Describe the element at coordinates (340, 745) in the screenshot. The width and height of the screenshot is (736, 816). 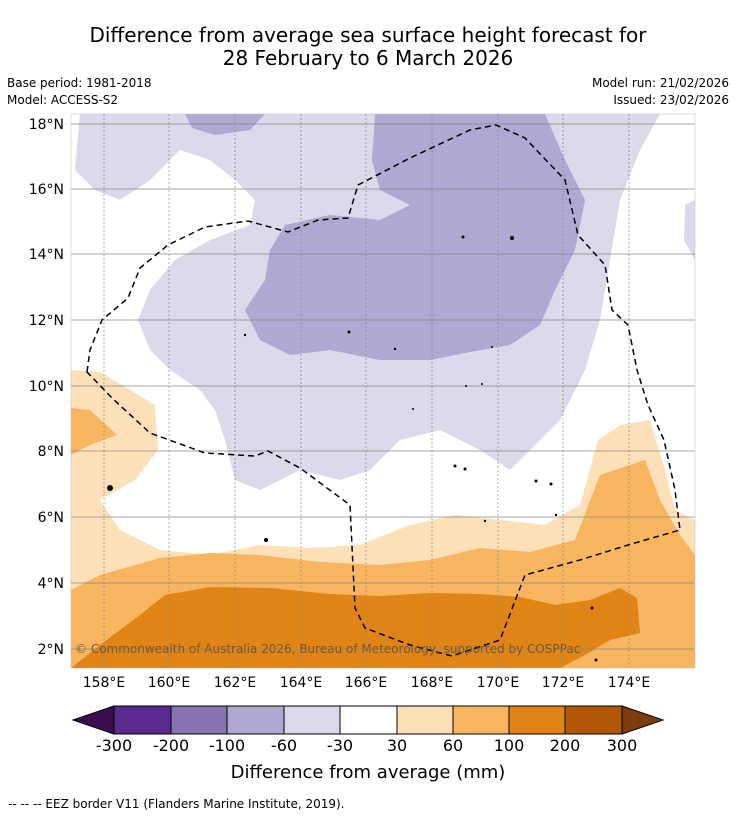
I see `colorbar-tick: -30` at that location.